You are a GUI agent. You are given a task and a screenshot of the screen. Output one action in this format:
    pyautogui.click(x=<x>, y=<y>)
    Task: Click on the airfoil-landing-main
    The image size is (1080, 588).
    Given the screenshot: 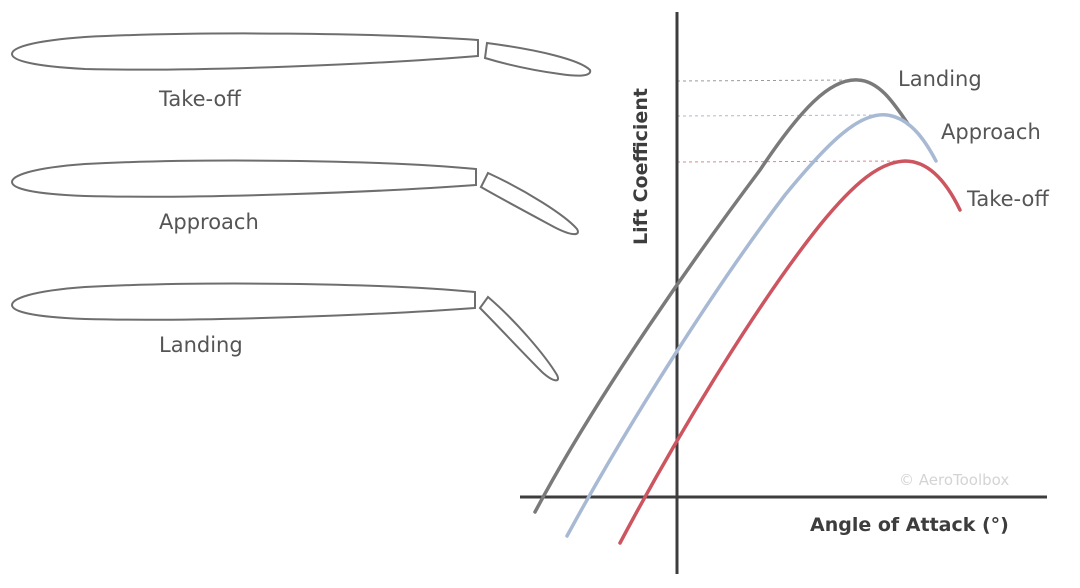 What is the action you would take?
    pyautogui.click(x=243, y=301)
    